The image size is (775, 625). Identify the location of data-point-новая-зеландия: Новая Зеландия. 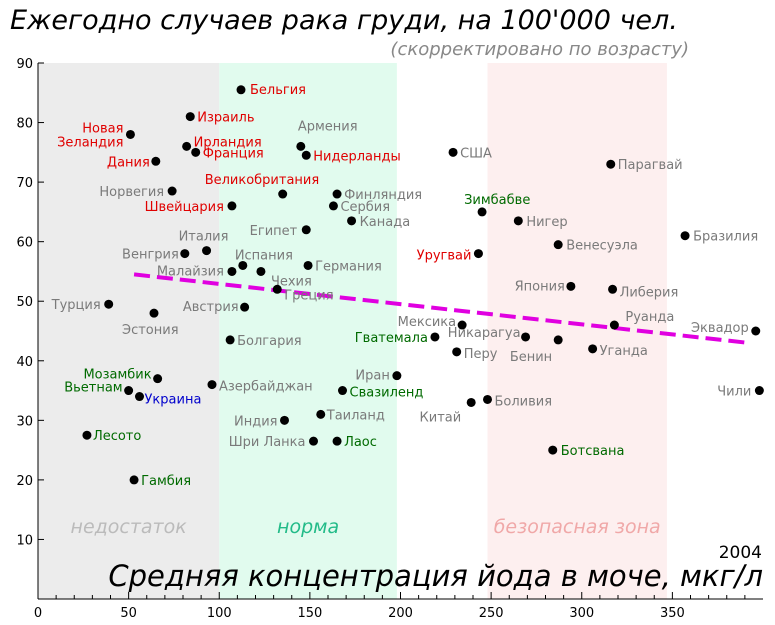
(96, 135).